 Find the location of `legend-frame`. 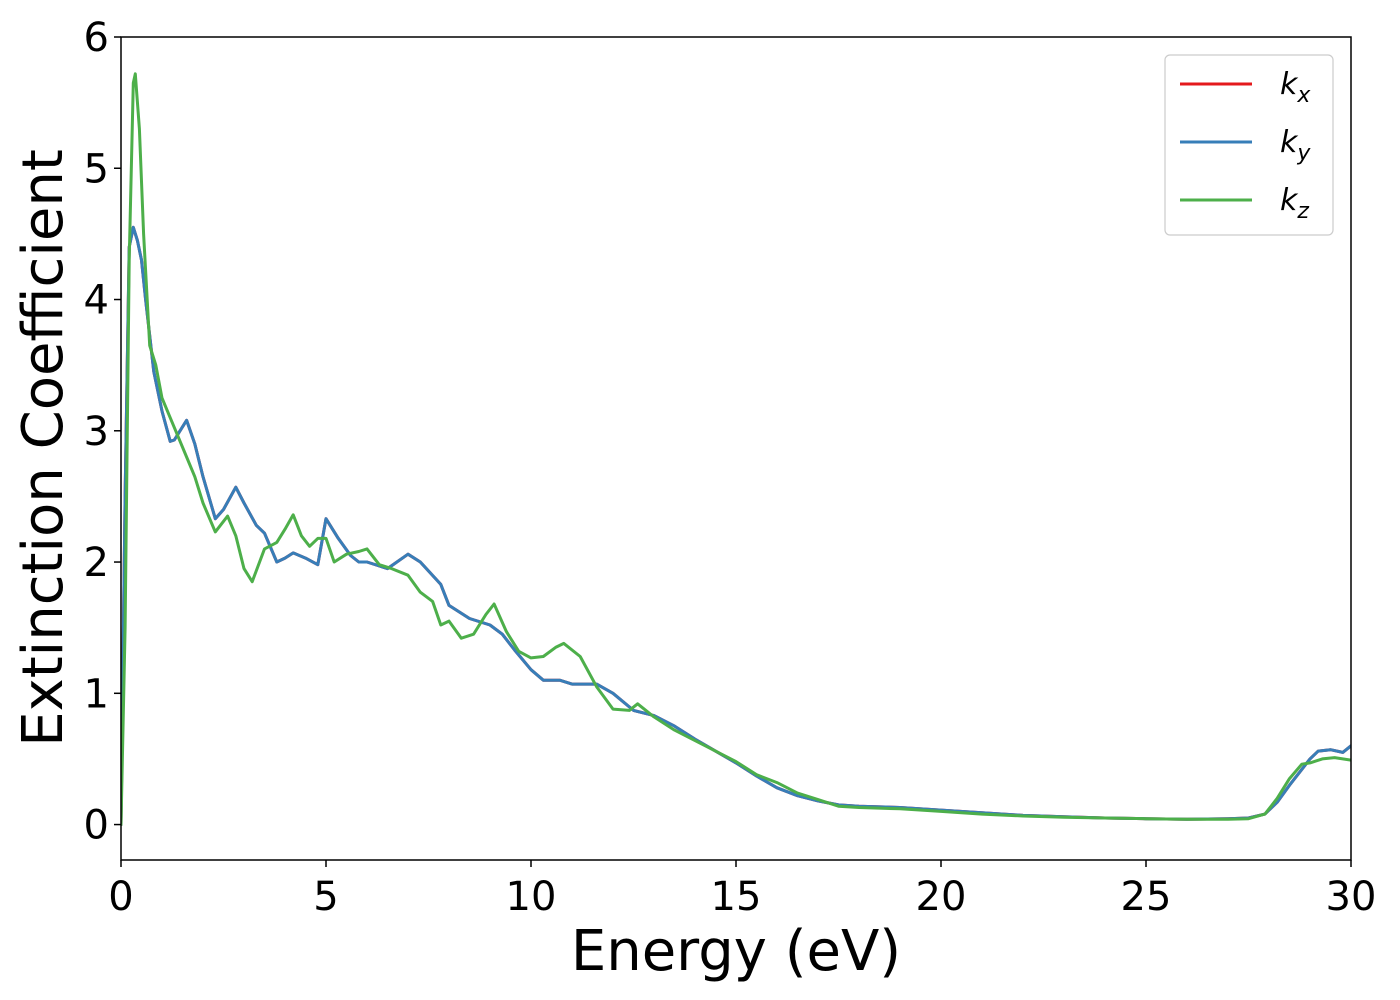

legend-frame is located at coordinates (1249, 145).